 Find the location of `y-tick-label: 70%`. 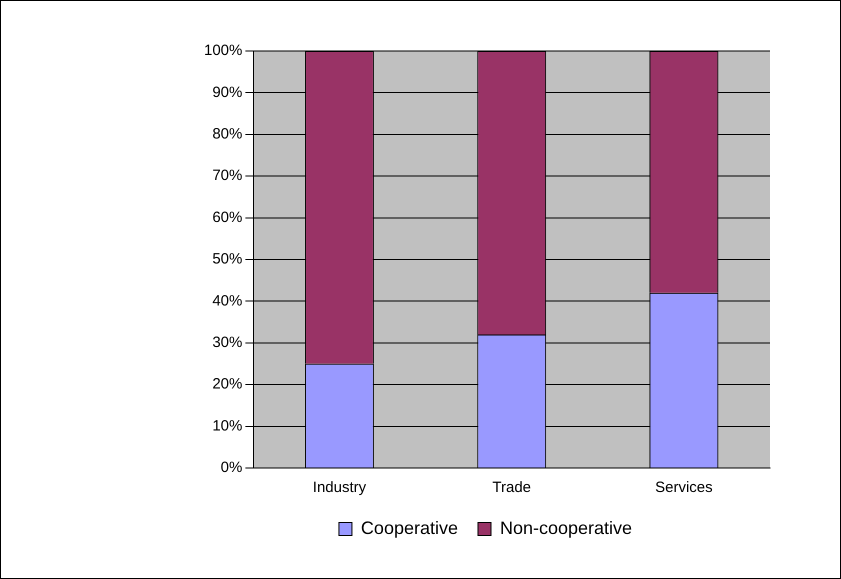

y-tick-label: 70% is located at coordinates (227, 175).